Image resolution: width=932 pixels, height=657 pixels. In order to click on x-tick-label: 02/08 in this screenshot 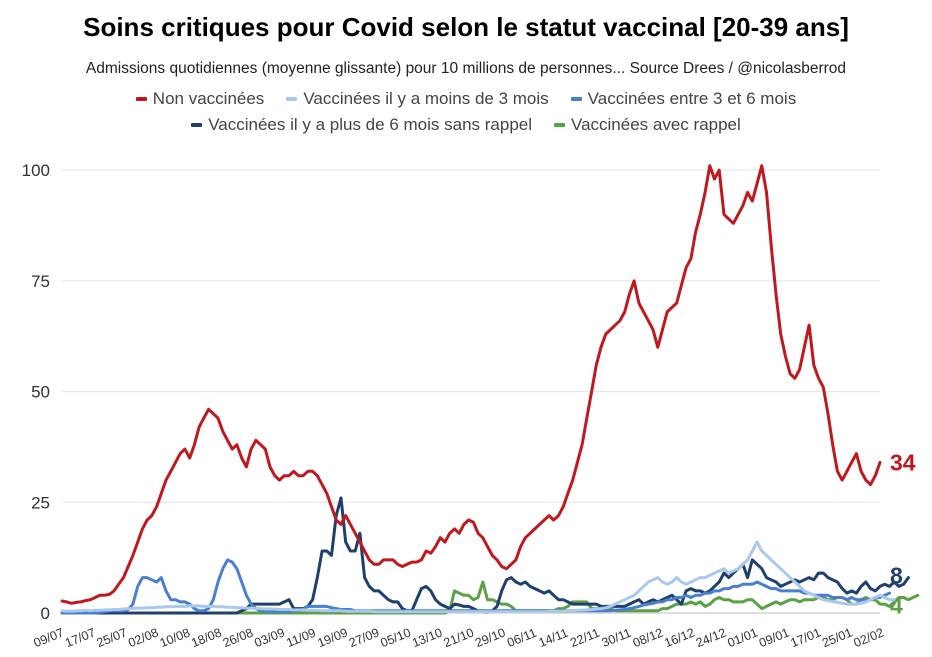, I will do `click(143, 637)`.